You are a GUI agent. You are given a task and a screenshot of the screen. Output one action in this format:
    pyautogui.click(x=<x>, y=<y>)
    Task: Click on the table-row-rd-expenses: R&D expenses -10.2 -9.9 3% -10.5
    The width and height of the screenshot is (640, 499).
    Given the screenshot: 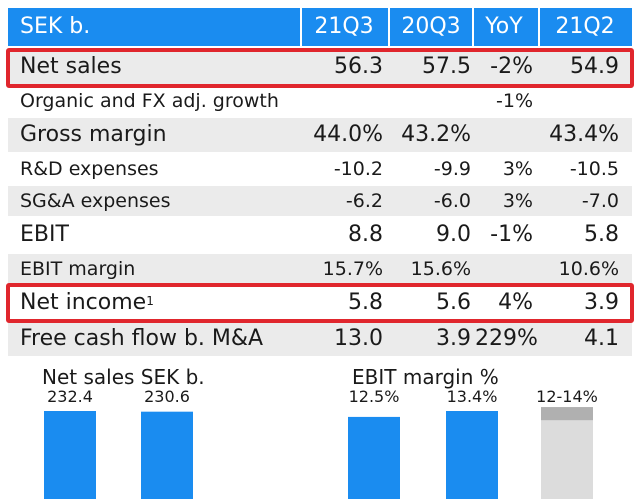 What is the action you would take?
    pyautogui.click(x=320, y=169)
    